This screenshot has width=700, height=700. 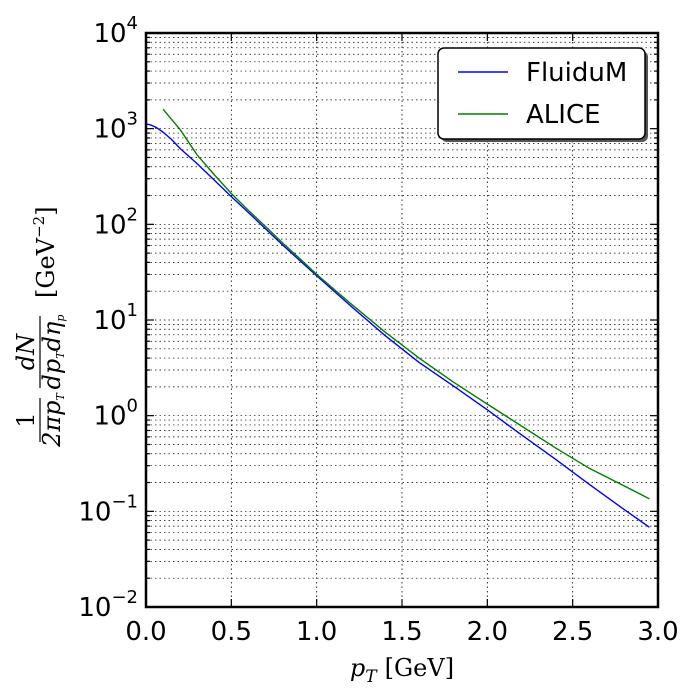 I want to click on x-tick-label: 0.5, so click(x=231, y=632).